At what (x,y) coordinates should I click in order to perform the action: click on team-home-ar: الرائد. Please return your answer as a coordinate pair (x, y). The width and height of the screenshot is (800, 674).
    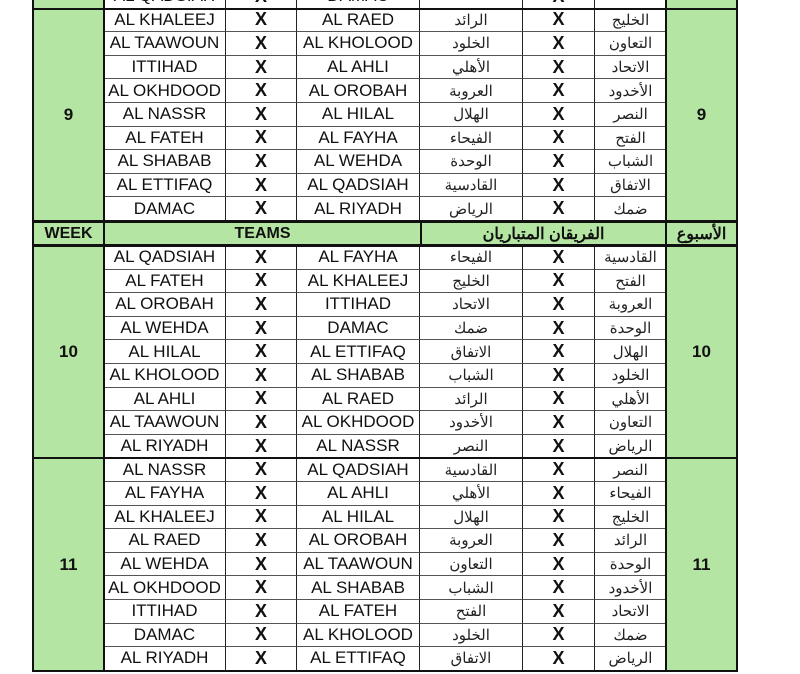
    Looking at the image, I should click on (631, 541).